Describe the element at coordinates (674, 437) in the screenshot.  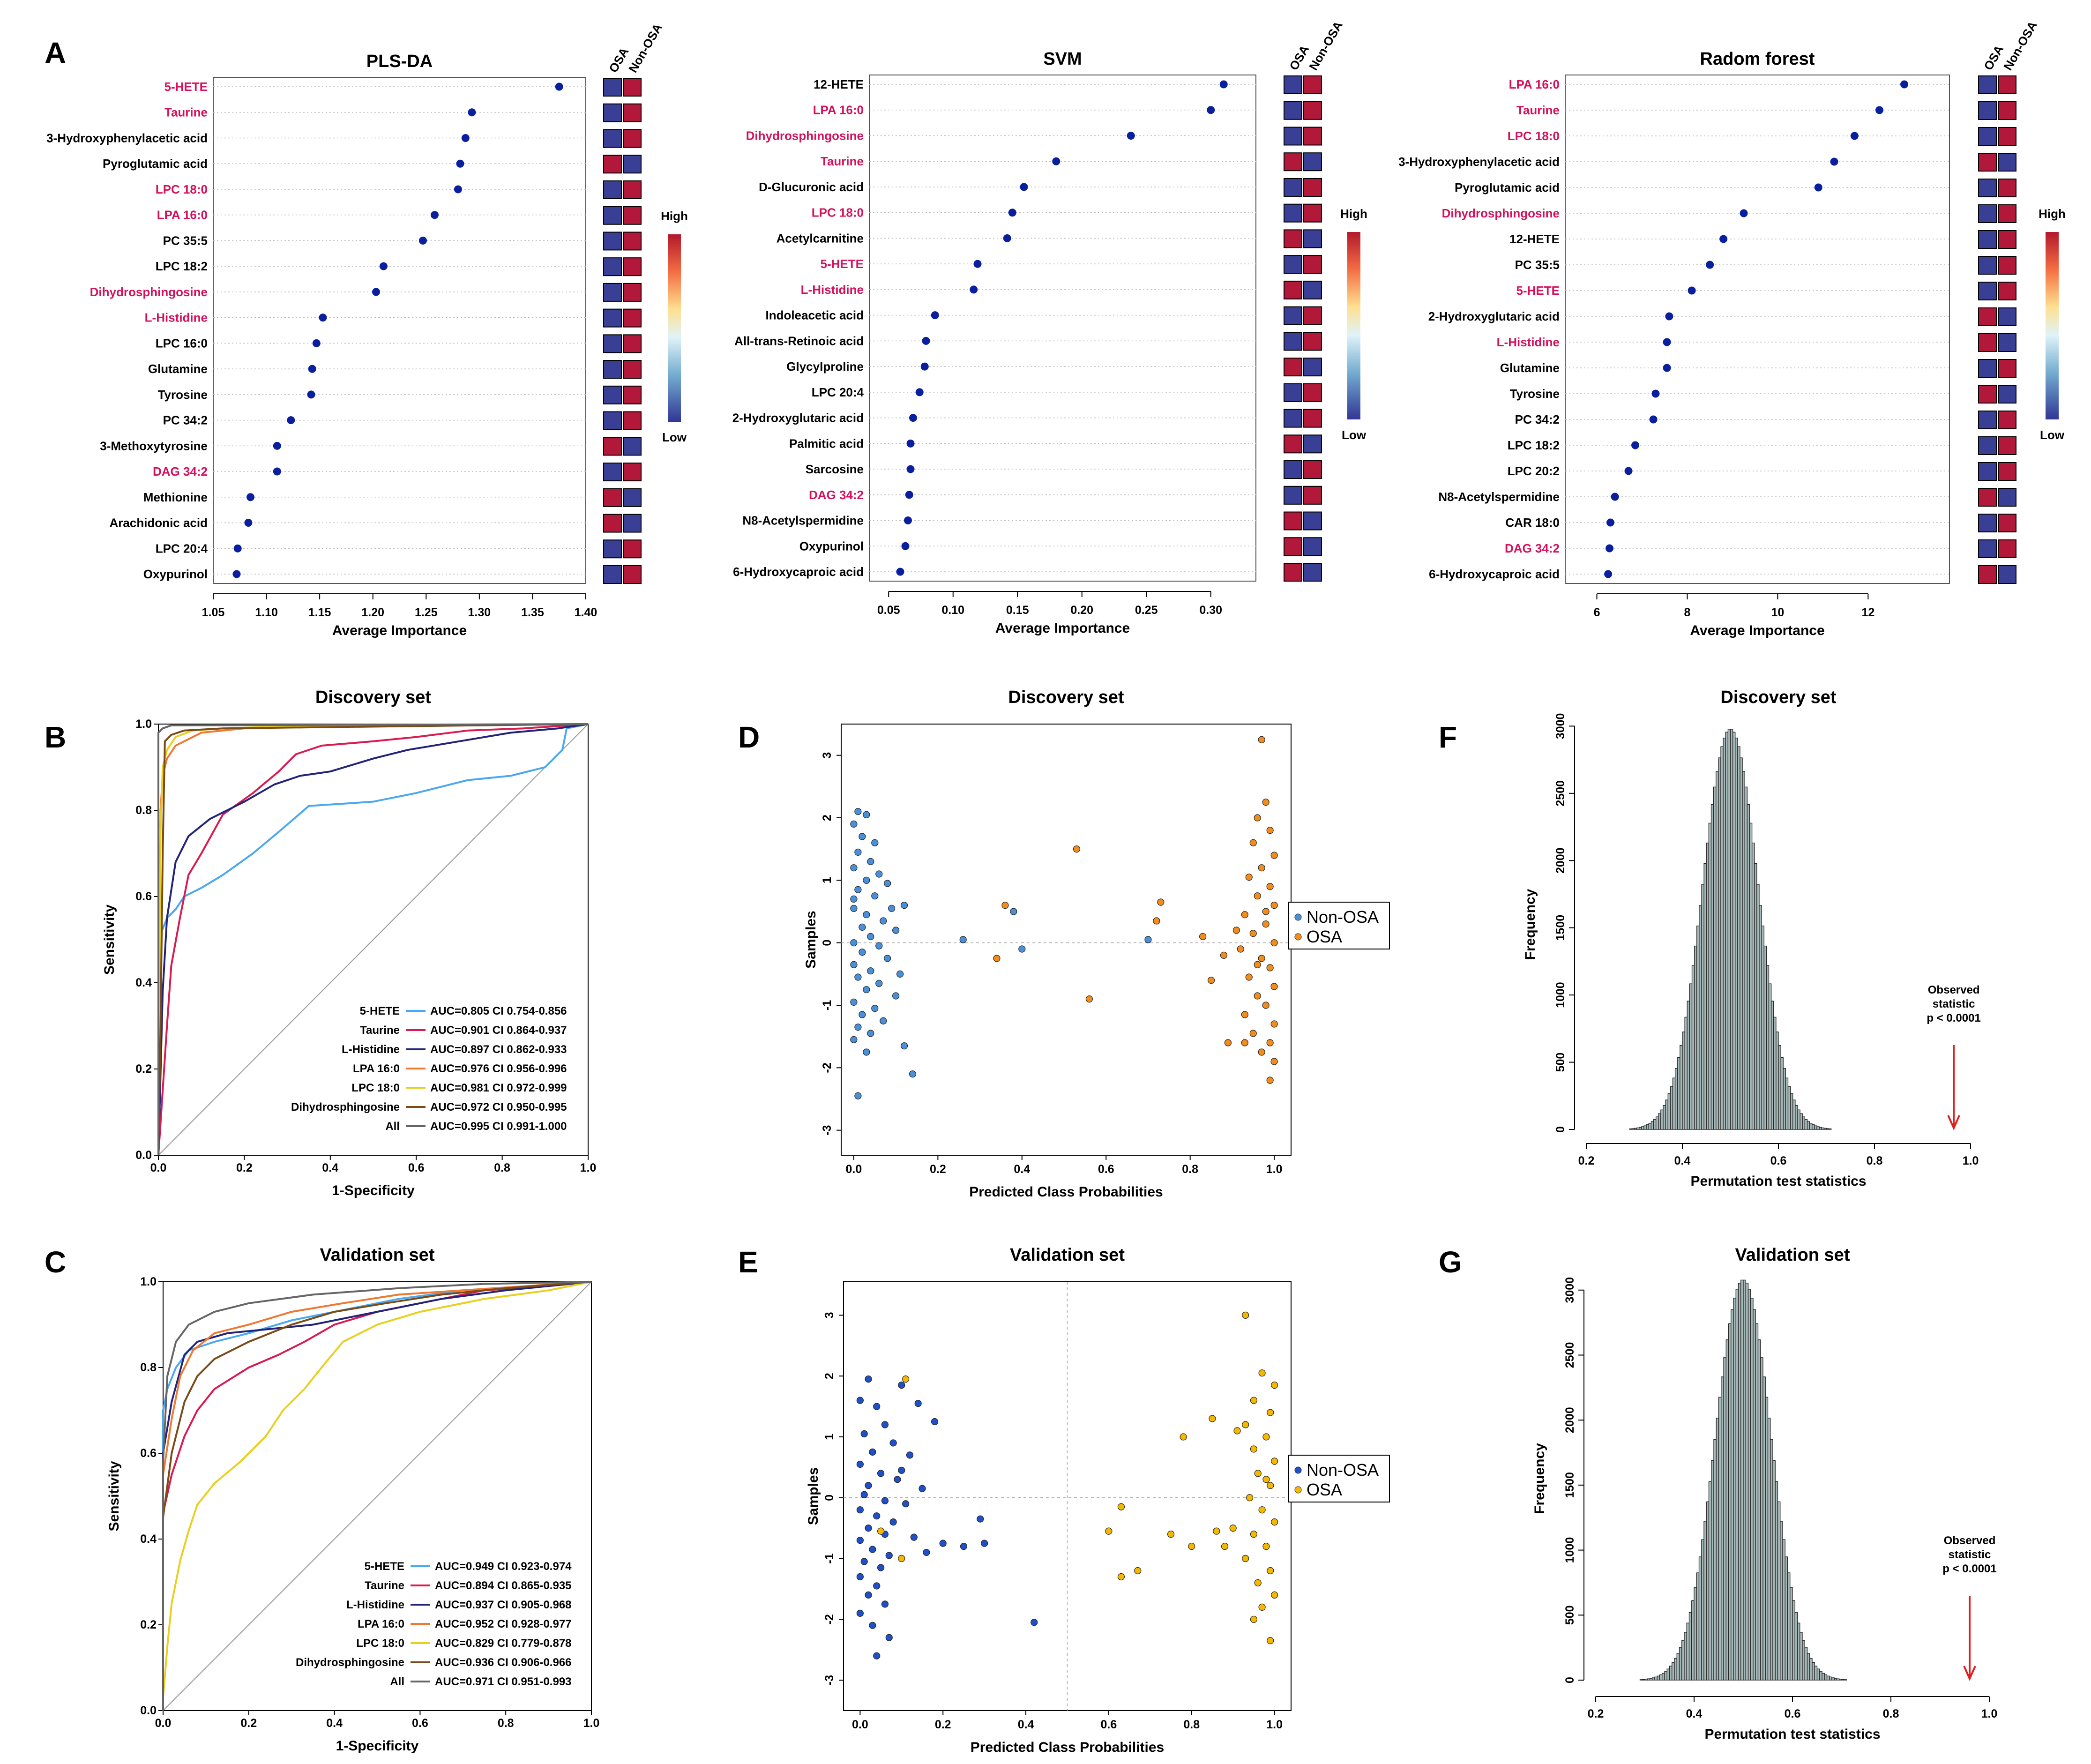
I see `colorbar-low-label: Low` at that location.